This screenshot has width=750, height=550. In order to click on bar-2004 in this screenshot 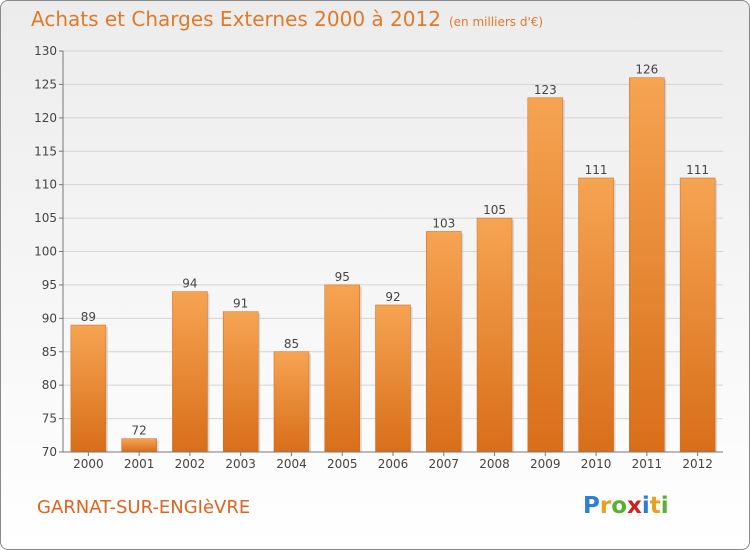, I will do `click(291, 402)`.